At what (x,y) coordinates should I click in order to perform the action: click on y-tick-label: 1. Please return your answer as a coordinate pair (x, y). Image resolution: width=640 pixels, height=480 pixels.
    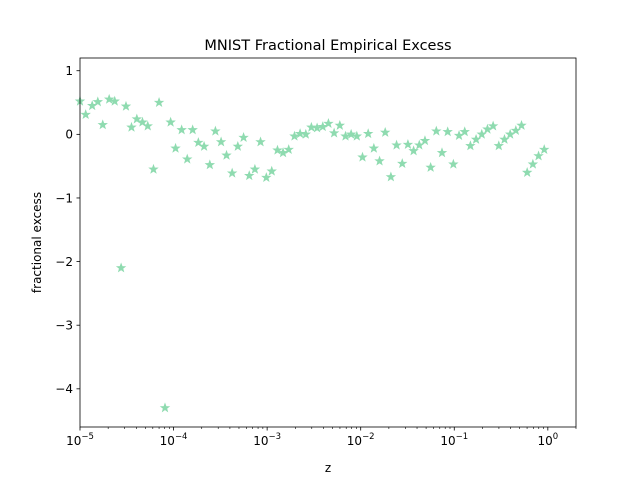
    Looking at the image, I should click on (69, 71).